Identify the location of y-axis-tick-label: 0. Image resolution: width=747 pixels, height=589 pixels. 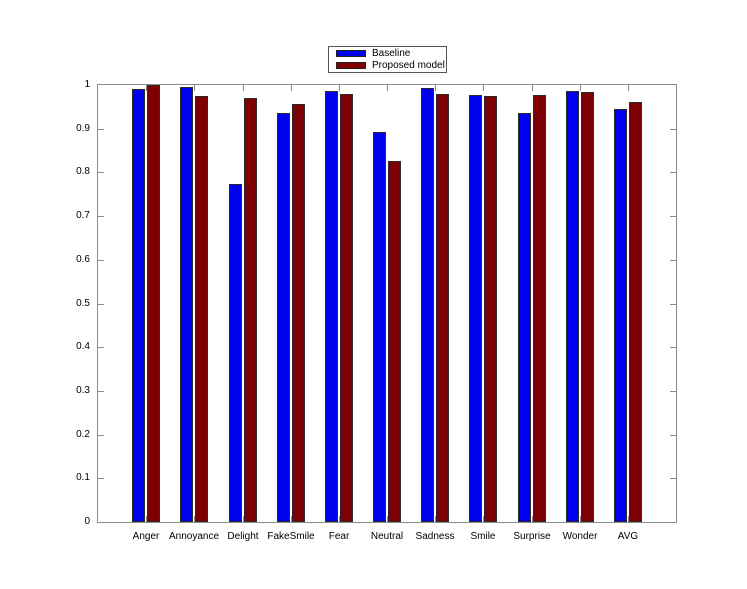
(87, 521).